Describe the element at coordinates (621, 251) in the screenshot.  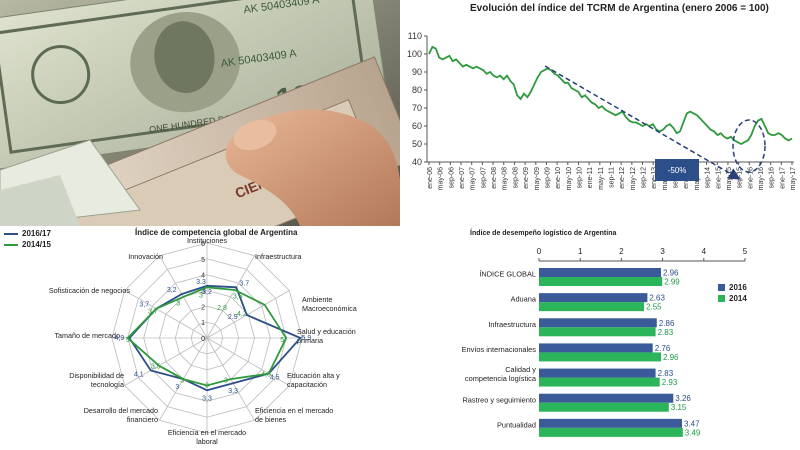
I see `x-tick-label: 2` at that location.